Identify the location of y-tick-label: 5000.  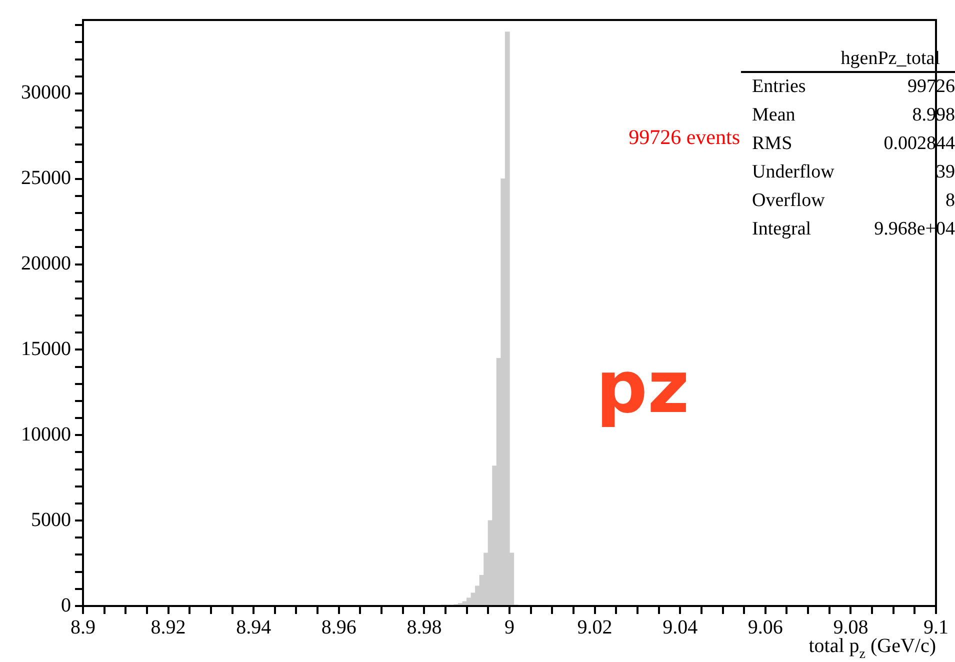
(51, 519).